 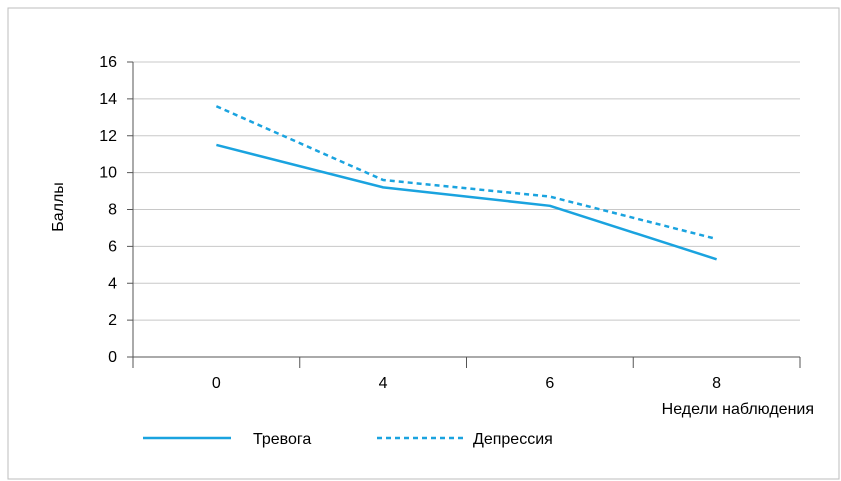 I want to click on y-tick-label-6: 6, so click(x=112, y=246).